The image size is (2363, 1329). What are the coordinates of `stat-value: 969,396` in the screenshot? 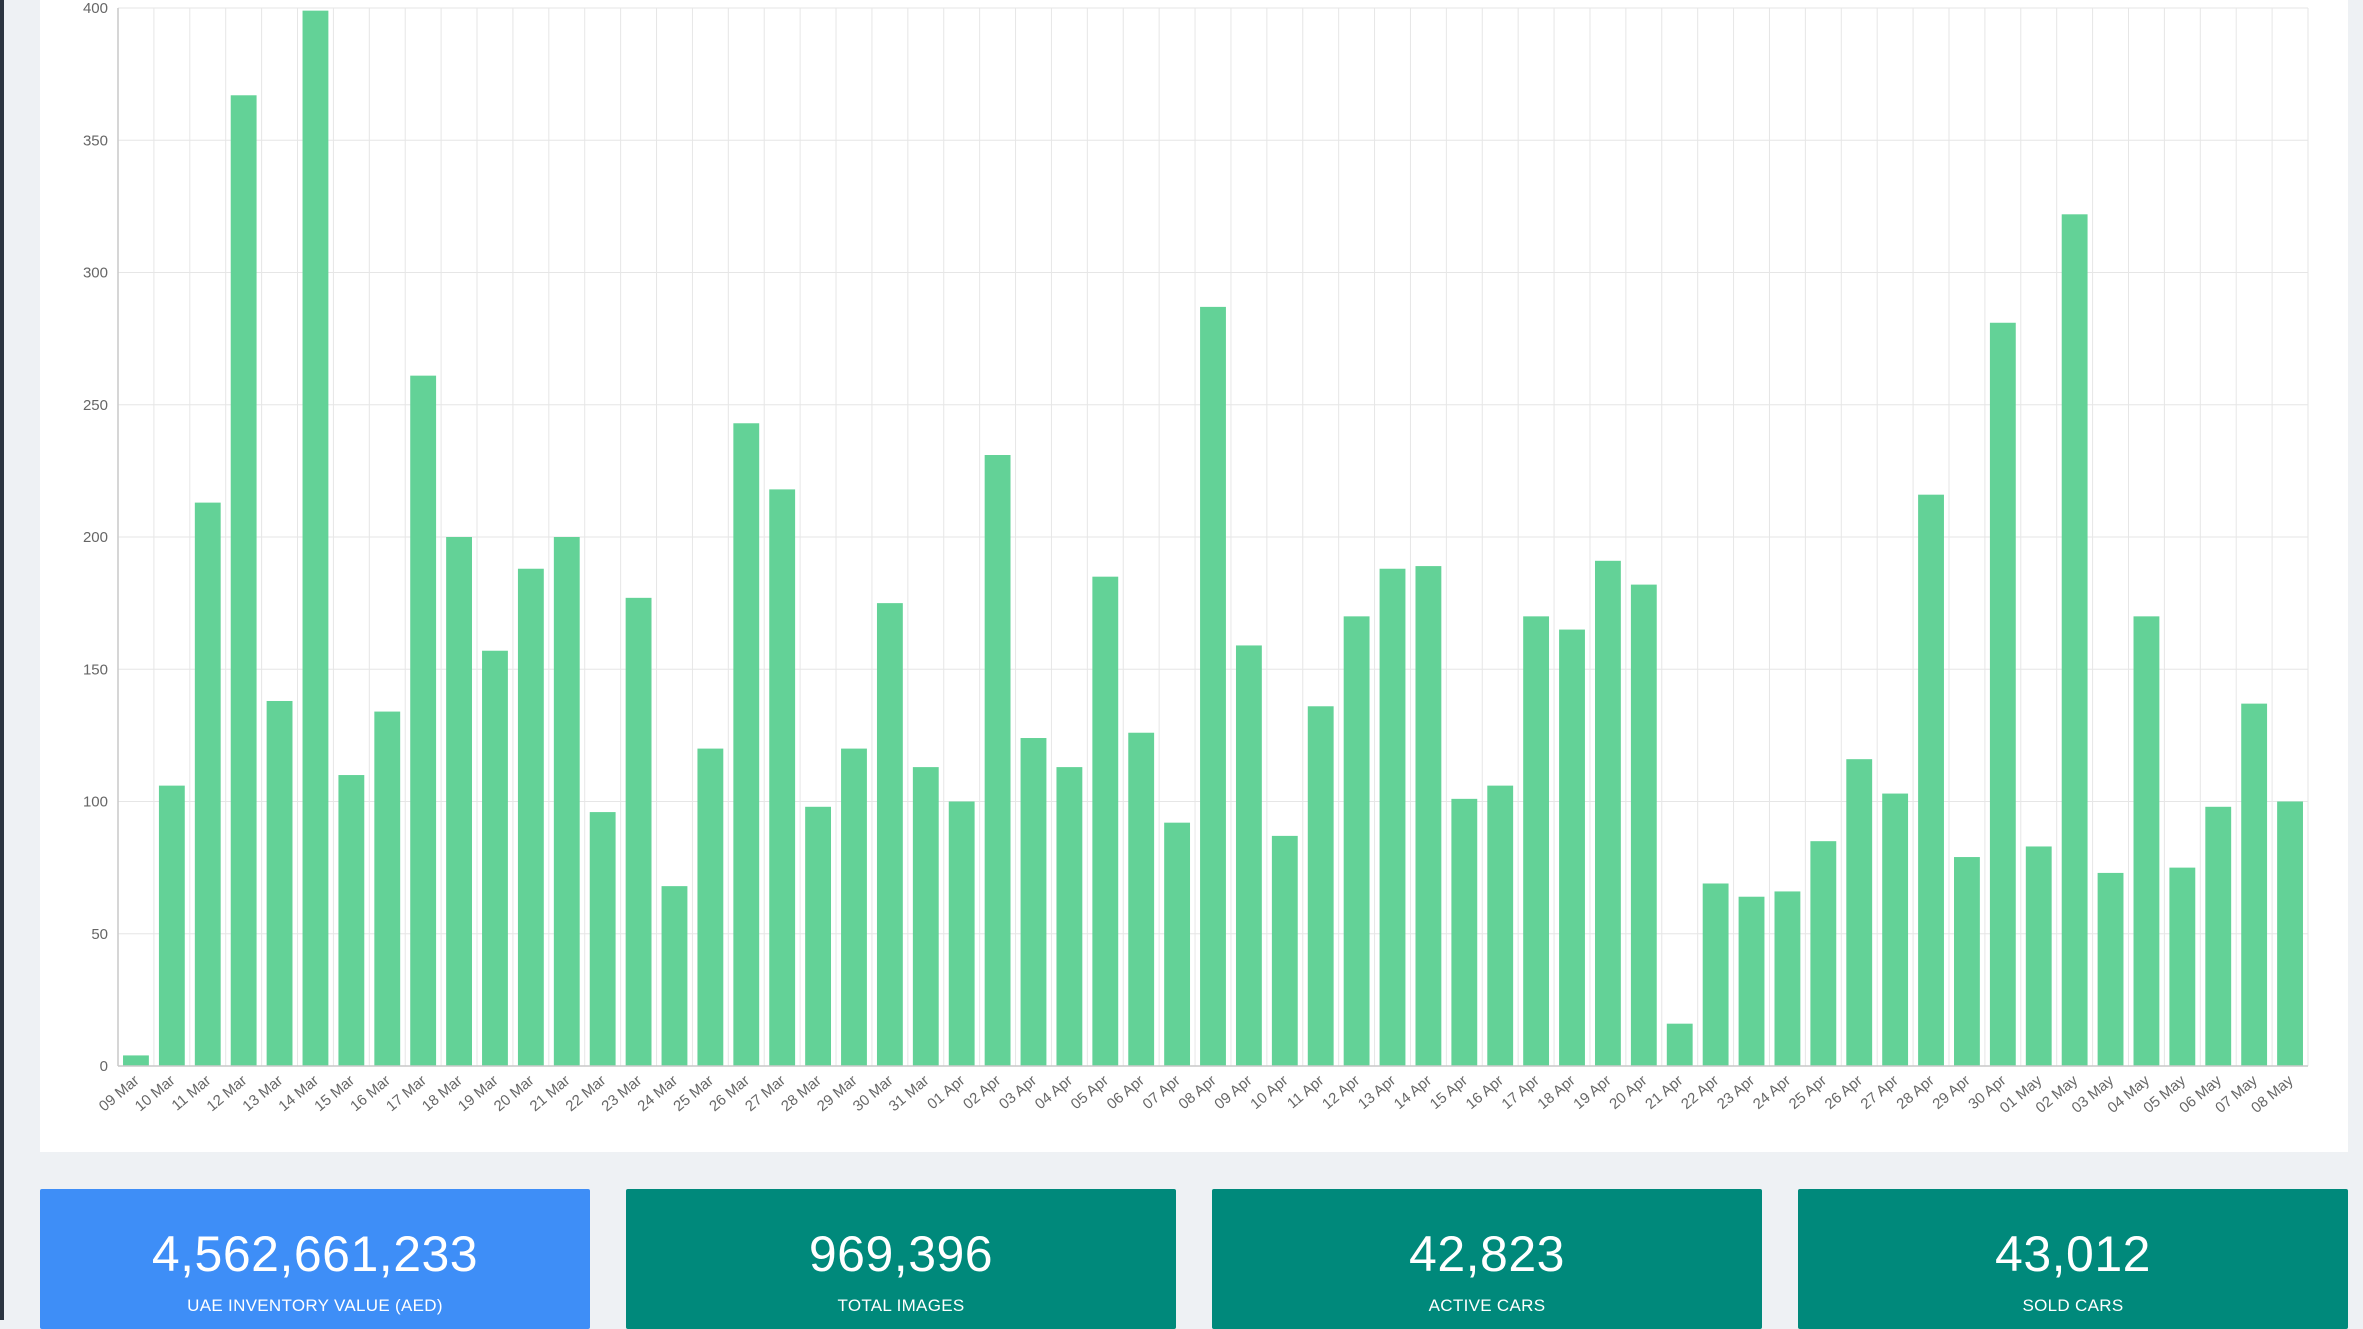 It's located at (901, 1254).